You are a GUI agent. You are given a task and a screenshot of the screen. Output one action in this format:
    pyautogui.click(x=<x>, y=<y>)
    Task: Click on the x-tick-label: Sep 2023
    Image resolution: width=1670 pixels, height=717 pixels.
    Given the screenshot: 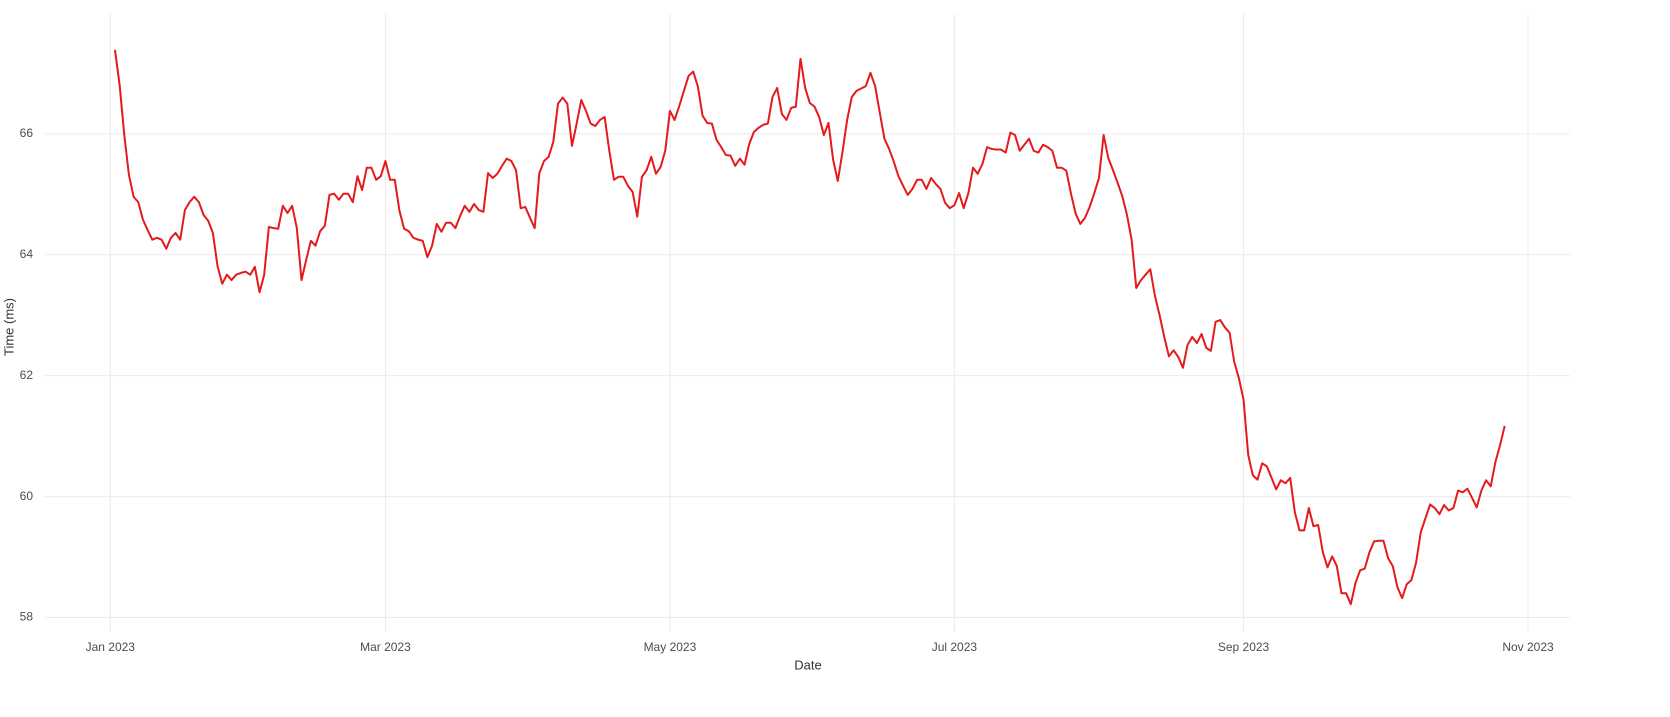 What is the action you would take?
    pyautogui.click(x=1244, y=647)
    